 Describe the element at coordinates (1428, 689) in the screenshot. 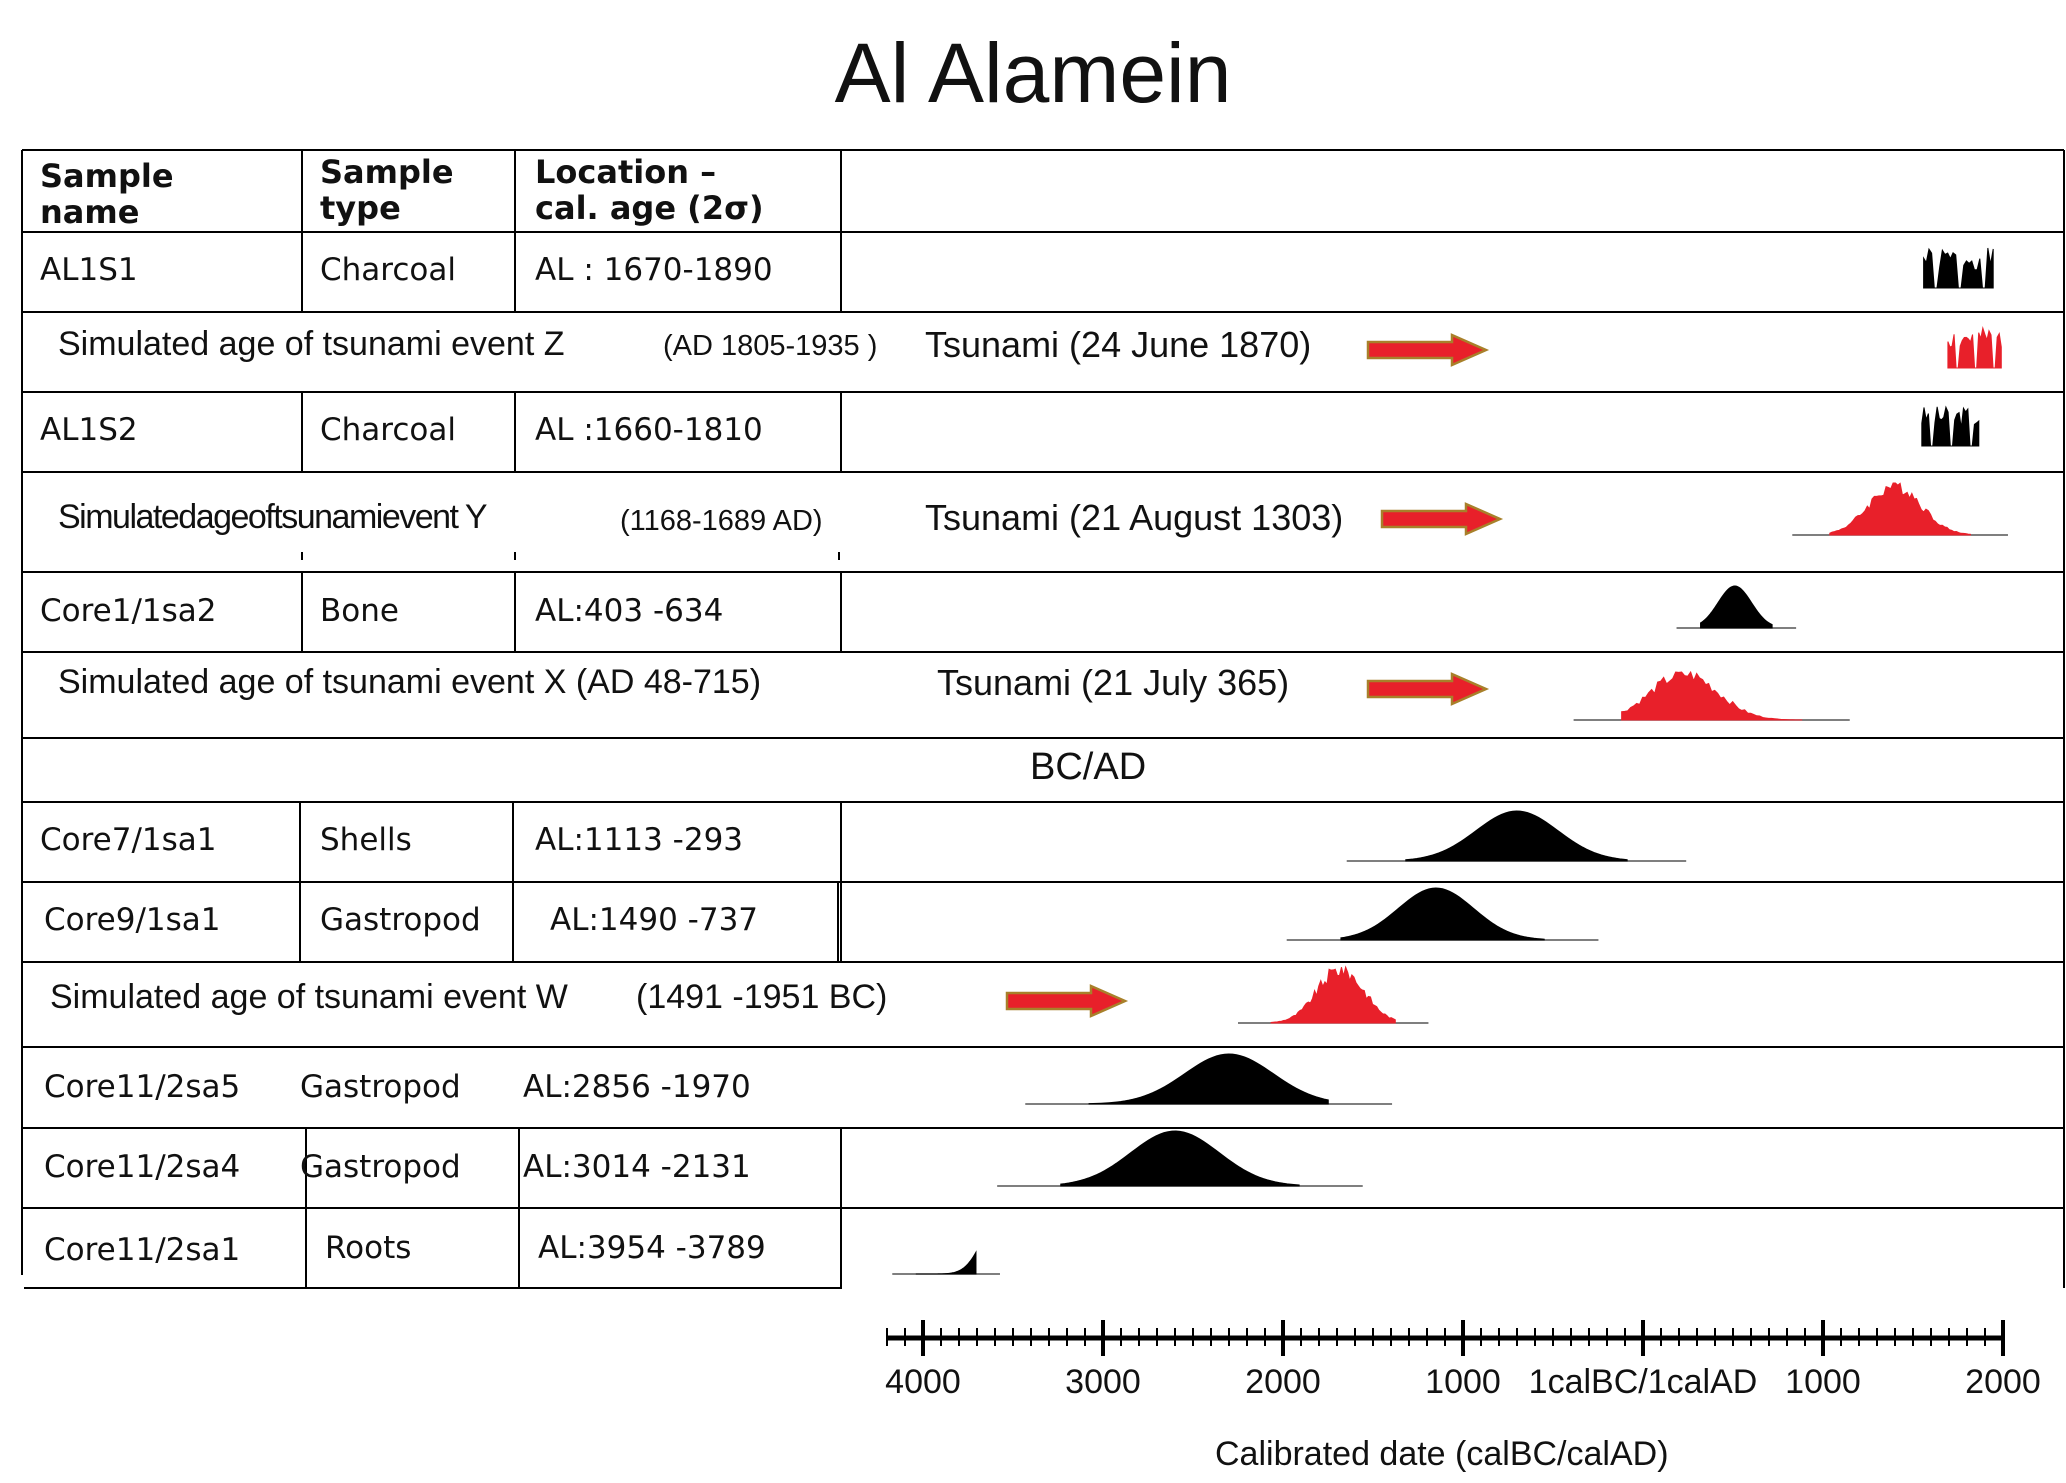

I see `arrow-event-X` at that location.